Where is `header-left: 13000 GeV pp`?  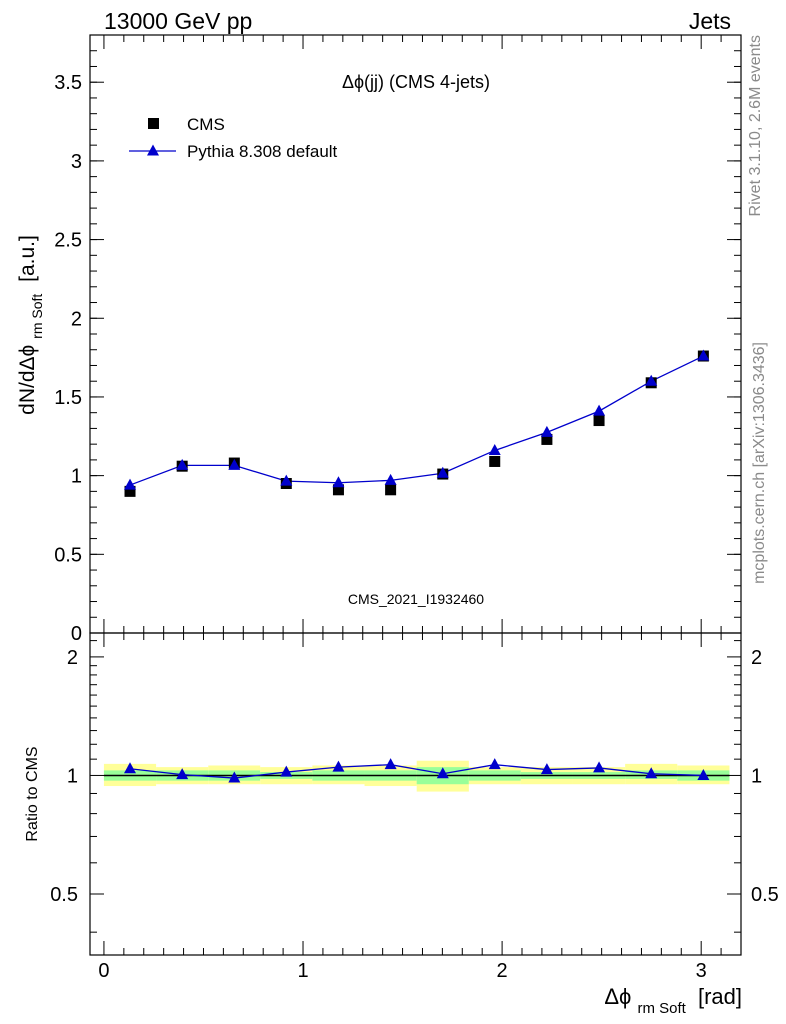 header-left: 13000 GeV pp is located at coordinates (178, 21).